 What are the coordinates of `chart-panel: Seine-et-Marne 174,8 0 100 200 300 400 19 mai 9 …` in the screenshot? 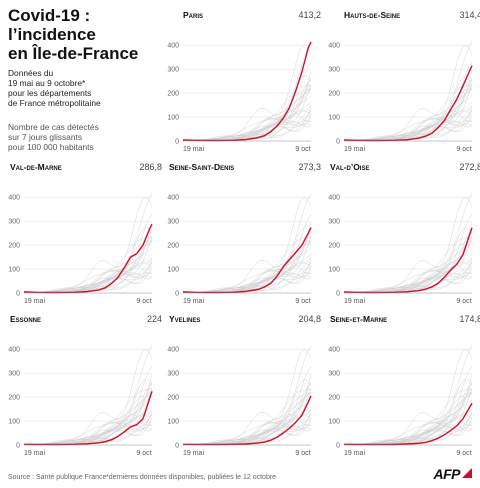 It's located at (404, 385).